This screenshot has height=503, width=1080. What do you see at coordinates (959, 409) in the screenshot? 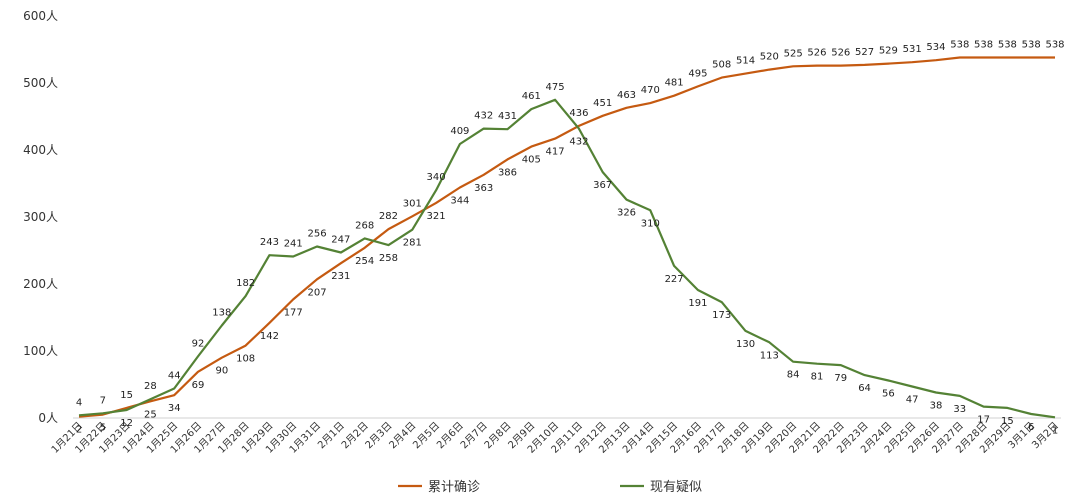
I see `suspected-data-label: 33` at bounding box center [959, 409].